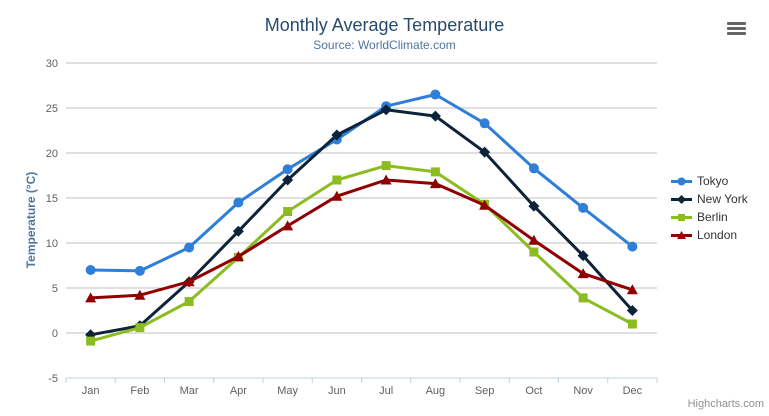 This screenshot has height=416, width=769. I want to click on legend-item-london: London, so click(709, 235).